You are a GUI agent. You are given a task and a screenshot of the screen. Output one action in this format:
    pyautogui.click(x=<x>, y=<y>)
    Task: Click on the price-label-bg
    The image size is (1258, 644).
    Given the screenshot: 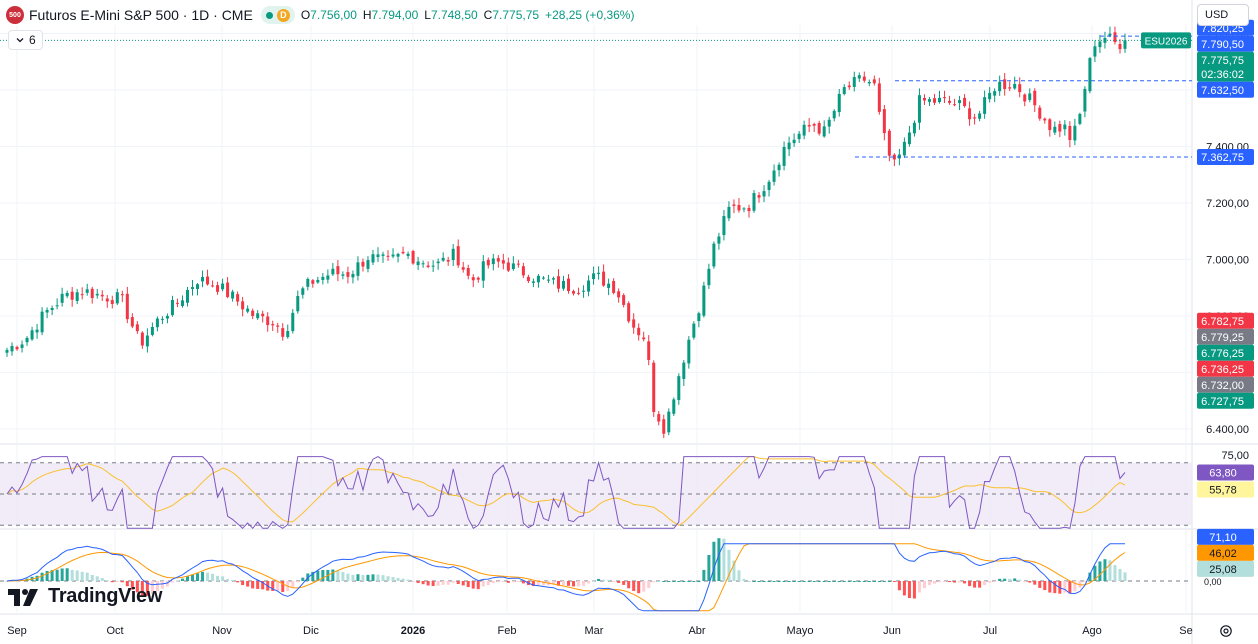 What is the action you would take?
    pyautogui.click(x=1225, y=89)
    